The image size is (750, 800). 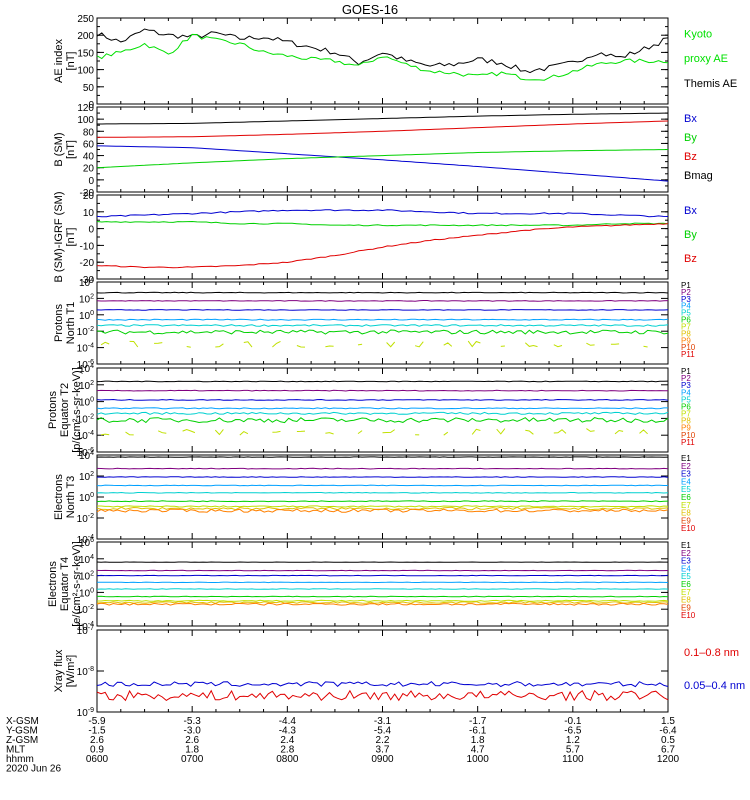 I want to click on legend-entry: By, so click(x=690, y=138).